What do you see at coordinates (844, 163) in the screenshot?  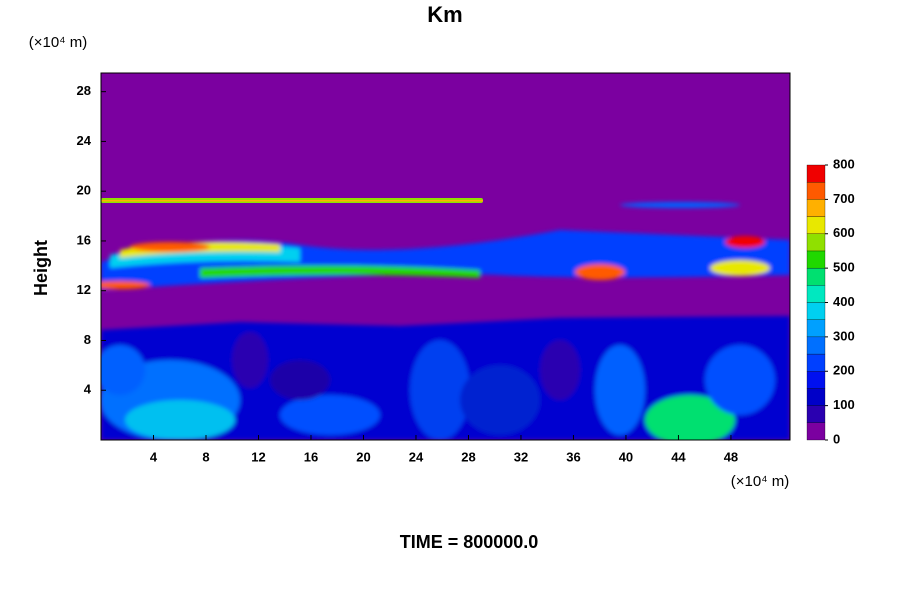 I see `colorbar-tick-label: 800` at bounding box center [844, 163].